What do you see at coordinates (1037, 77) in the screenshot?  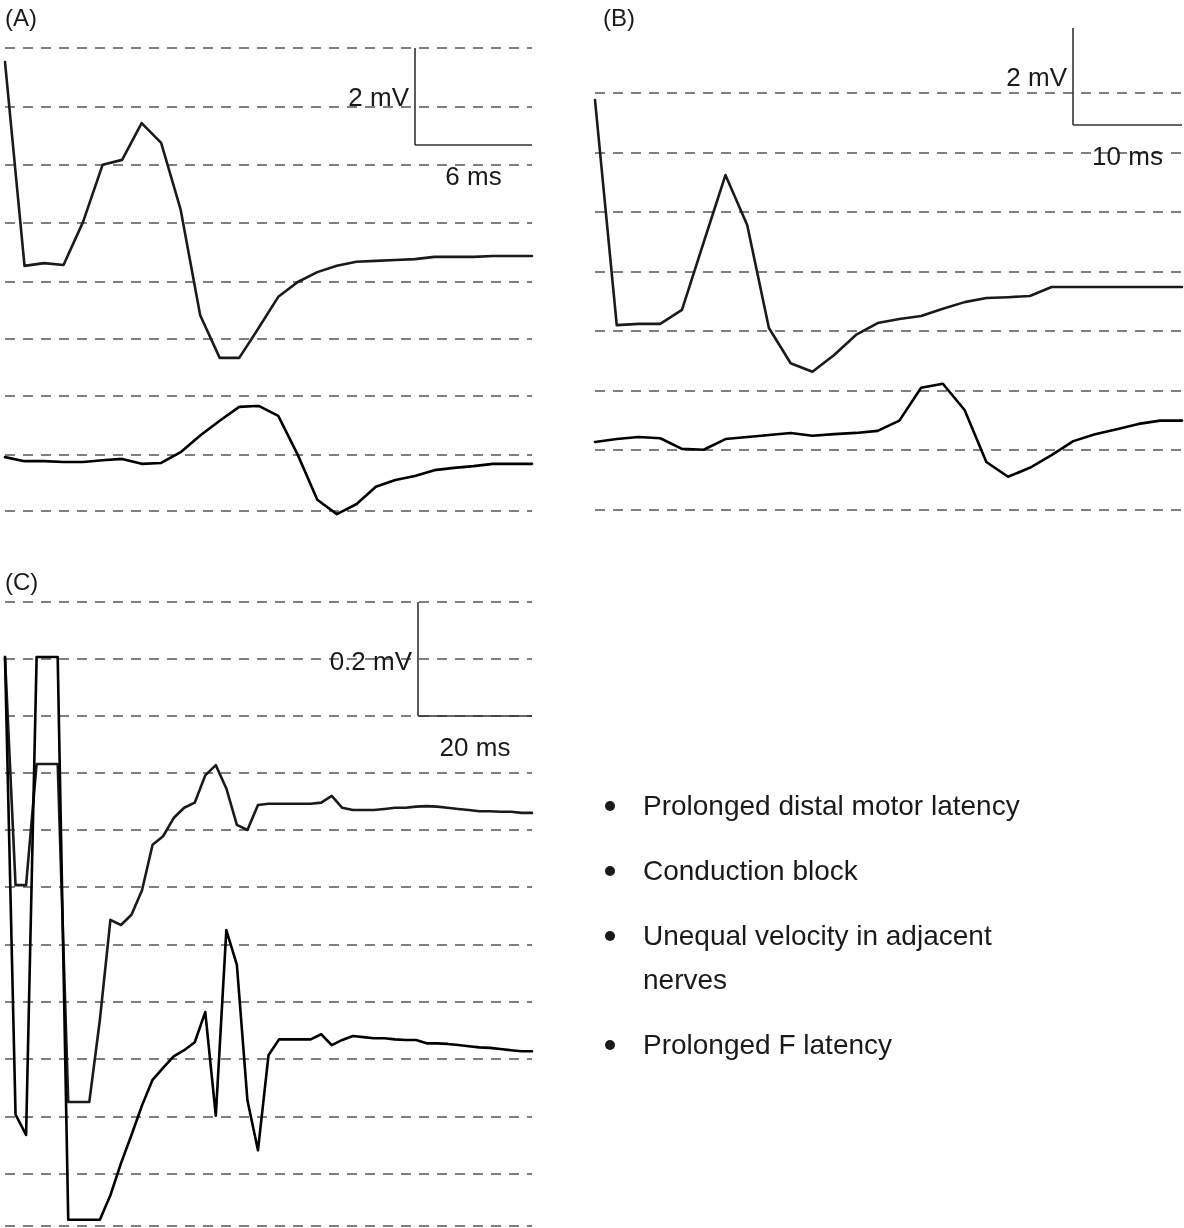 I see `text: 2 mV` at bounding box center [1037, 77].